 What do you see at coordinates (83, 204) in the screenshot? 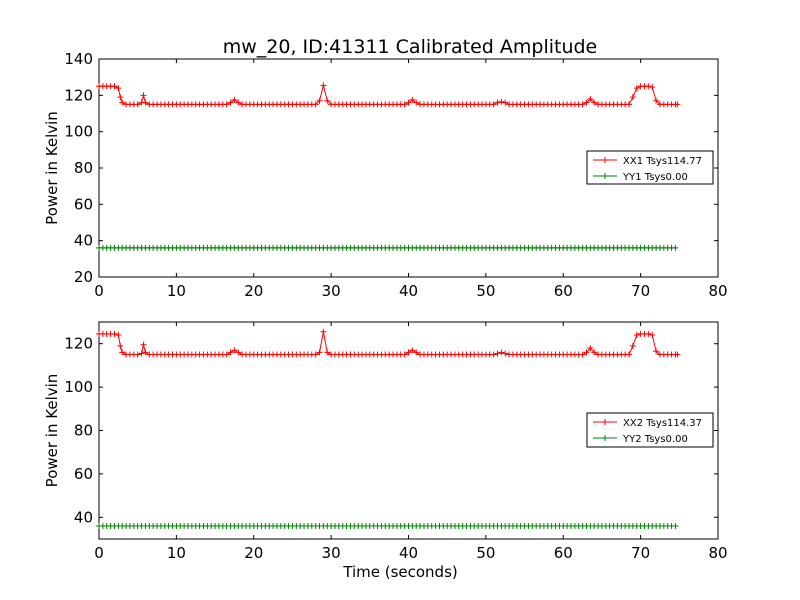
I see `y-tick-label: 60` at bounding box center [83, 204].